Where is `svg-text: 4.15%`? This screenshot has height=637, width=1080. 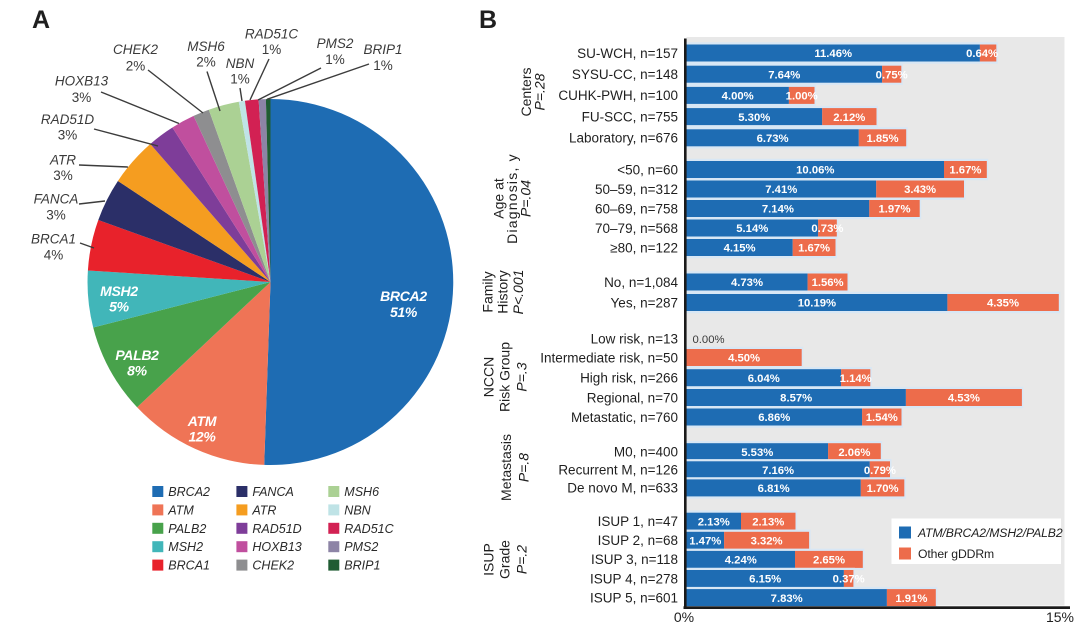
svg-text: 4.15% is located at coordinates (740, 249).